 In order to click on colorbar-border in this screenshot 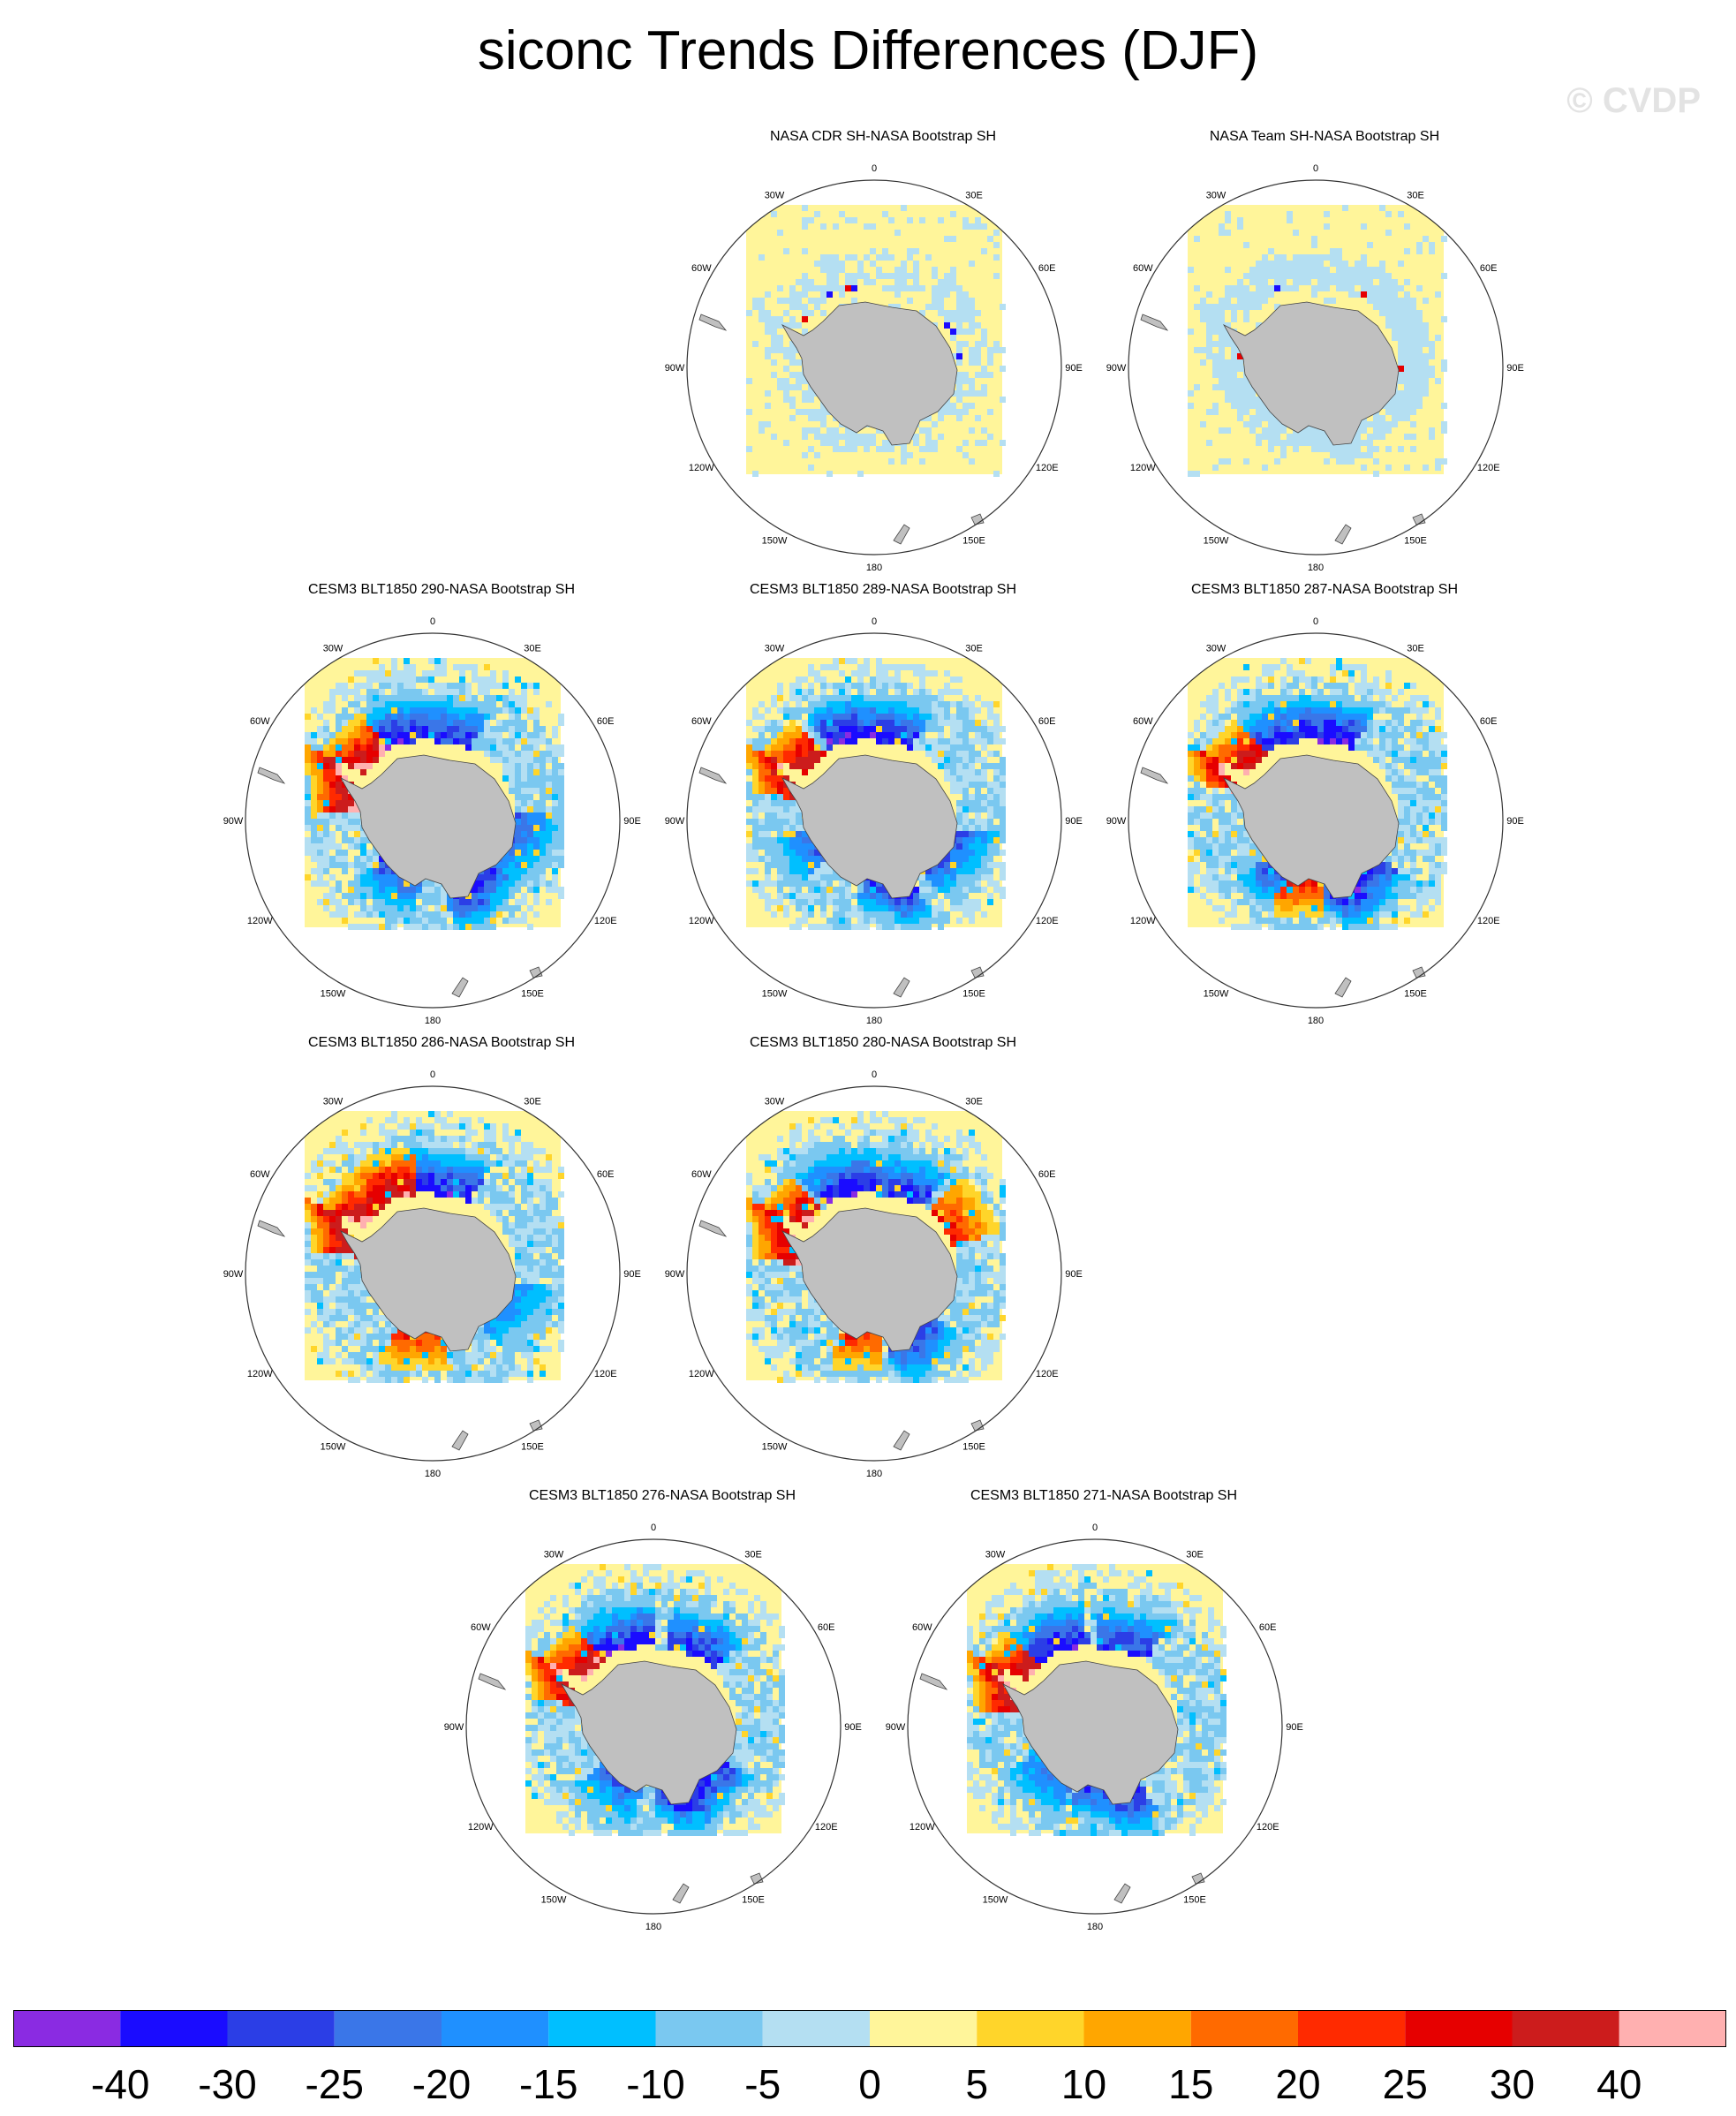, I will do `click(869, 2028)`.